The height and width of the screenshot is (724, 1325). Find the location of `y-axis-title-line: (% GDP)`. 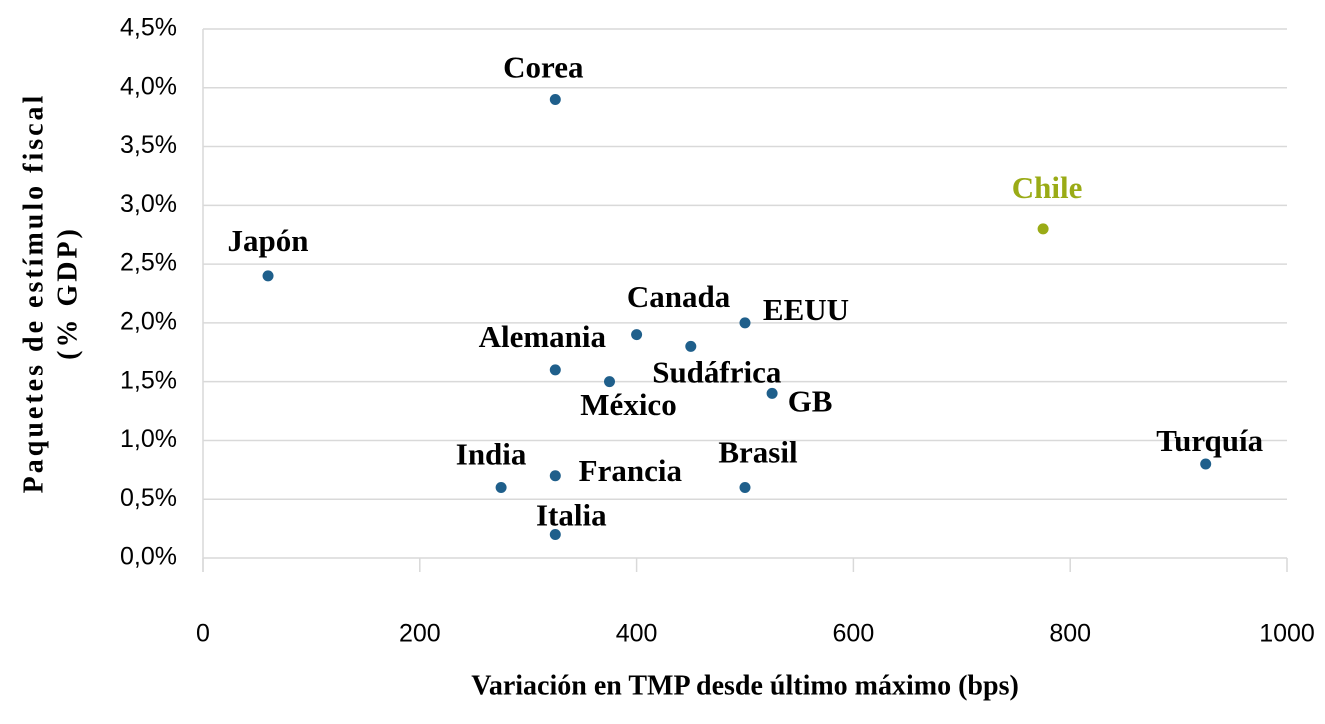

y-axis-title-line: (% GDP) is located at coordinates (67, 293).